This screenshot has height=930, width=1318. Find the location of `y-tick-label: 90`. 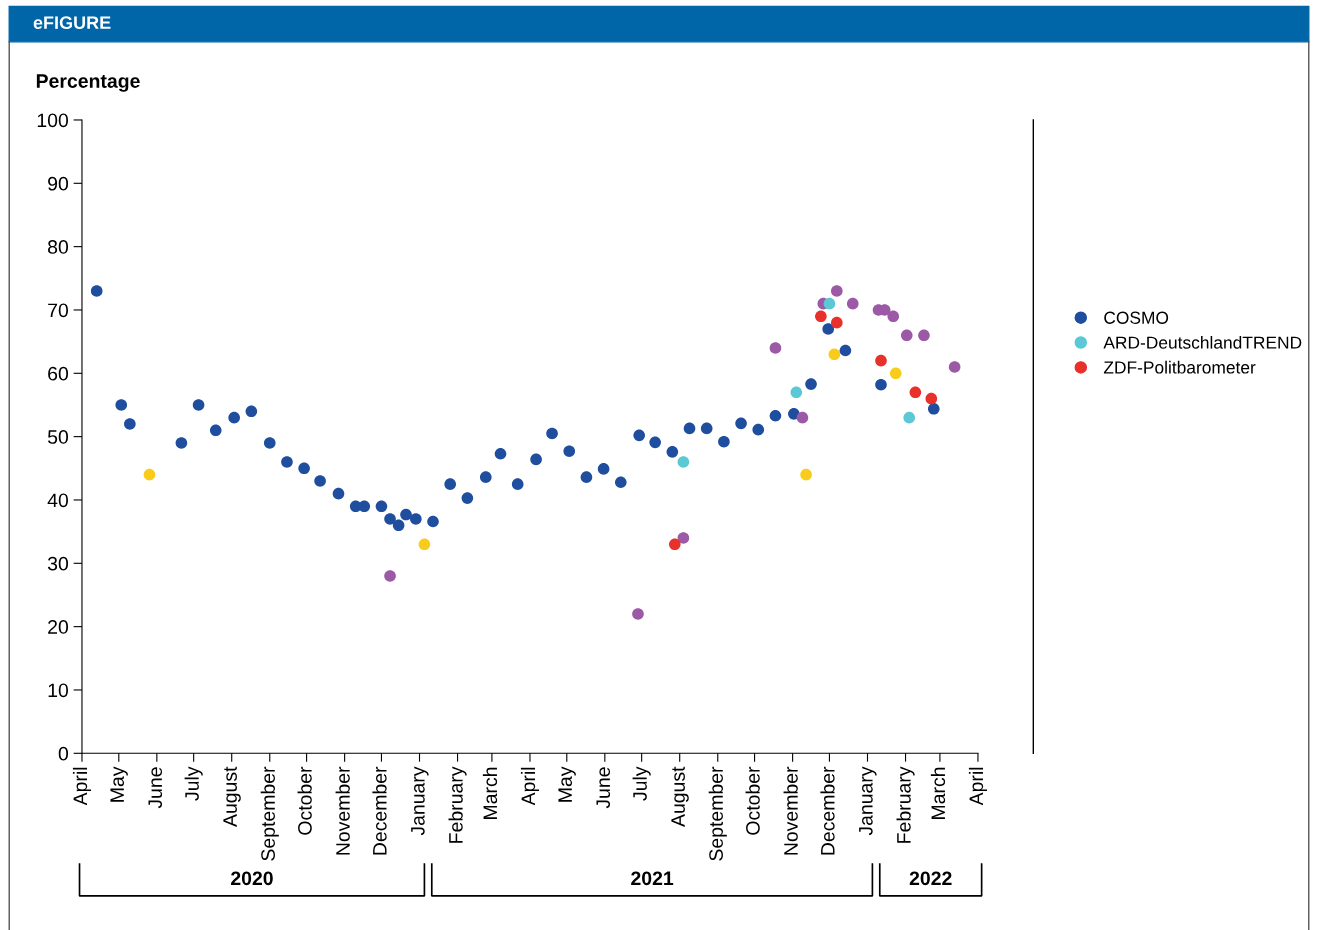

y-tick-label: 90 is located at coordinates (58, 183).